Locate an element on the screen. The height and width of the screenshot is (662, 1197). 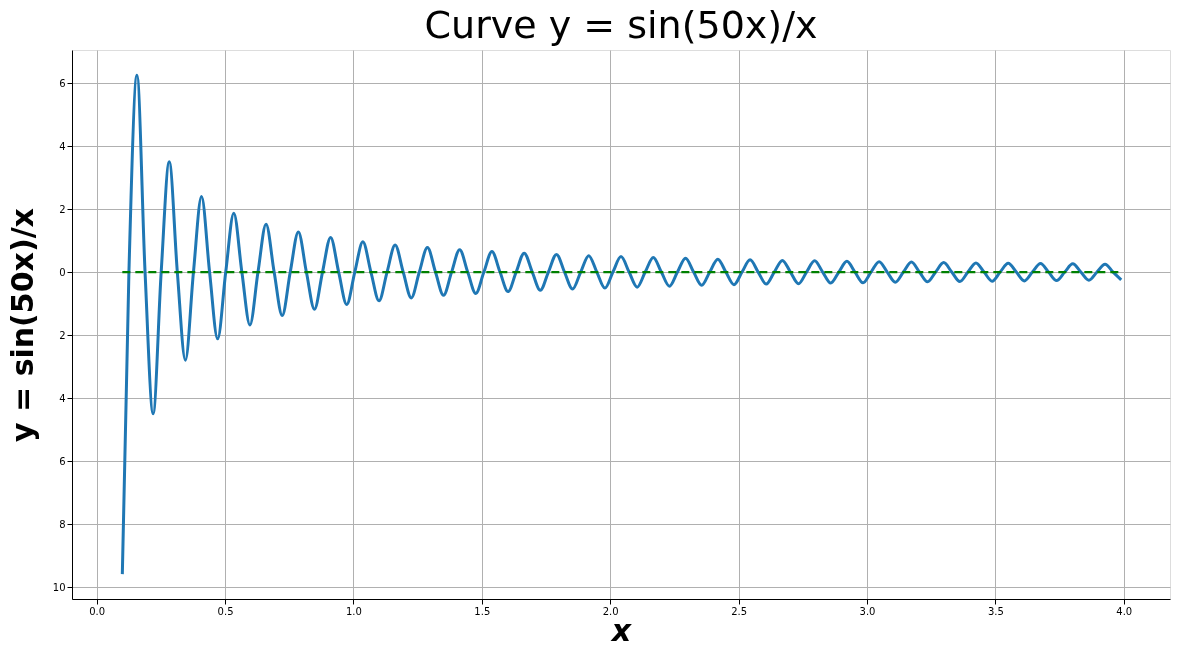
chart-title: Curve y = sin(50x)/x is located at coordinates (621, 25).